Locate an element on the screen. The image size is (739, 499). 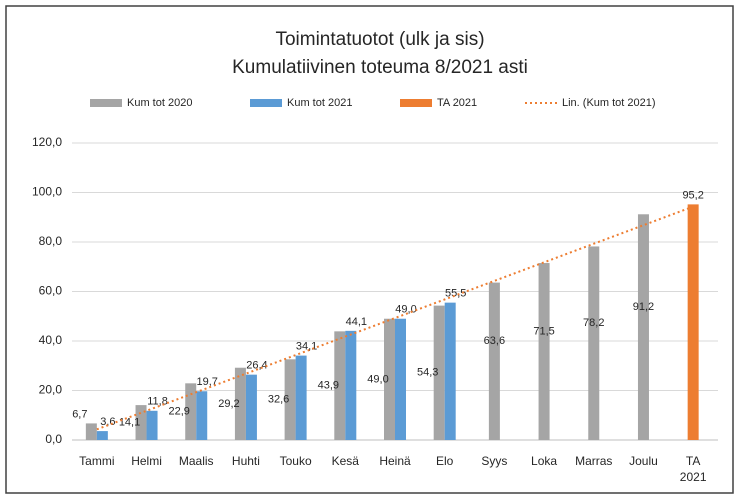
data-label: 19,7 is located at coordinates (207, 382).